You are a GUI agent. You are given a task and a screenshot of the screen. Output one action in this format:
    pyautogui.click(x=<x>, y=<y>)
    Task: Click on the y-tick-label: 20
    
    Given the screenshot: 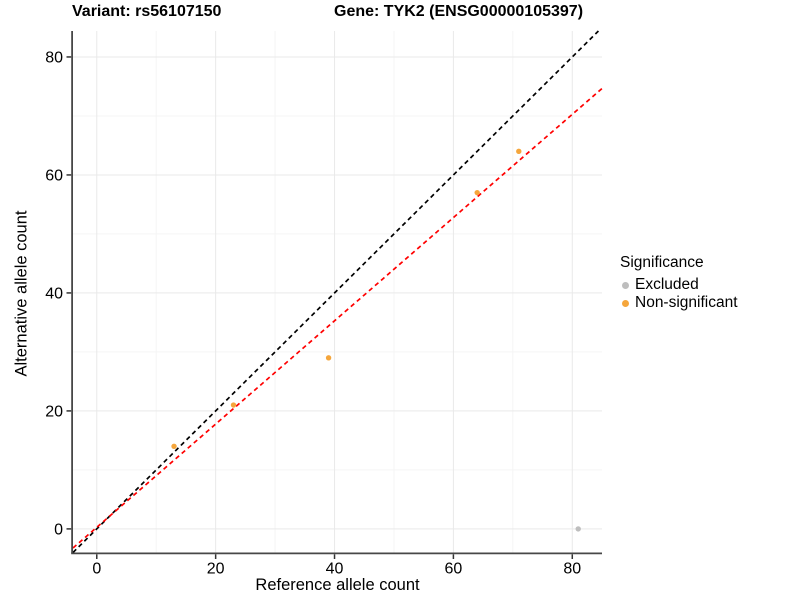 What is the action you would take?
    pyautogui.click(x=54, y=411)
    